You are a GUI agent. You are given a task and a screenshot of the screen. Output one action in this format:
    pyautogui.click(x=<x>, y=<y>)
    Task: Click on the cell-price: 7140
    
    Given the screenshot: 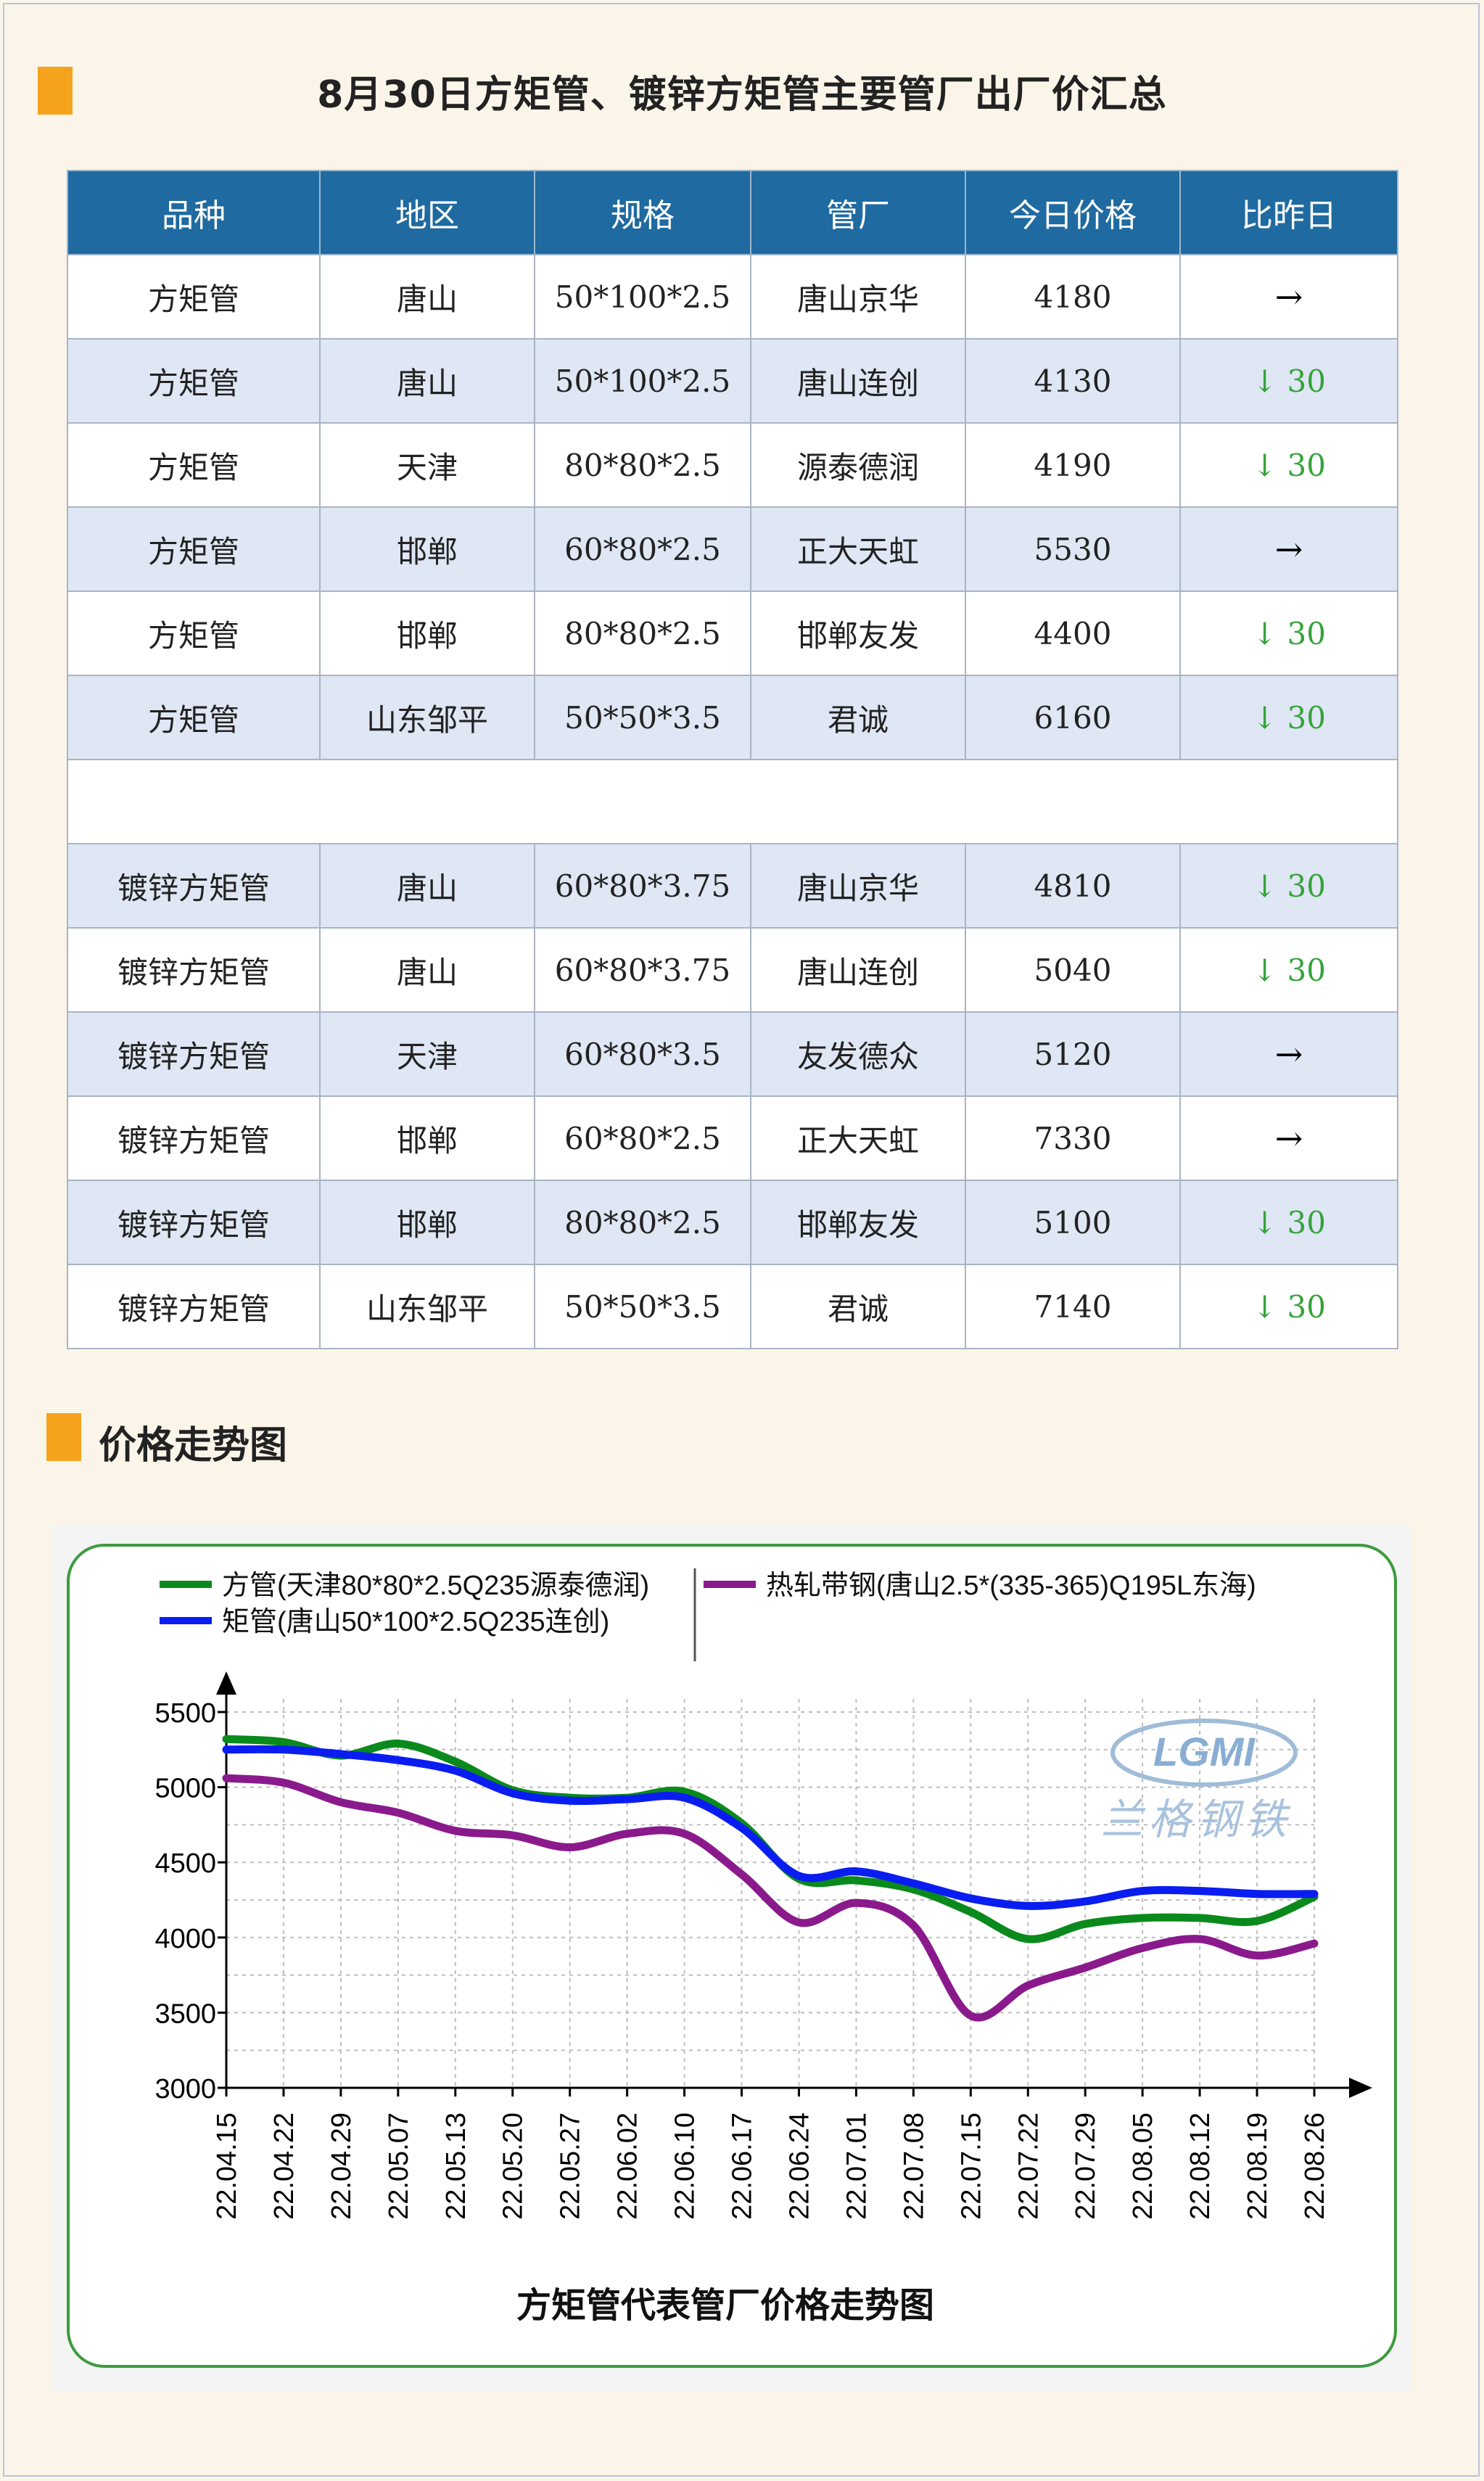 What is the action you would take?
    pyautogui.click(x=1073, y=1306)
    